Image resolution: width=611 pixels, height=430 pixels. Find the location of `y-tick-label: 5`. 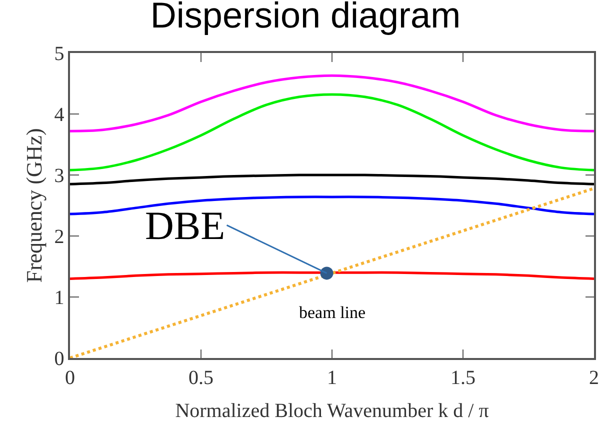

y-tick-label: 5 is located at coordinates (59, 54).